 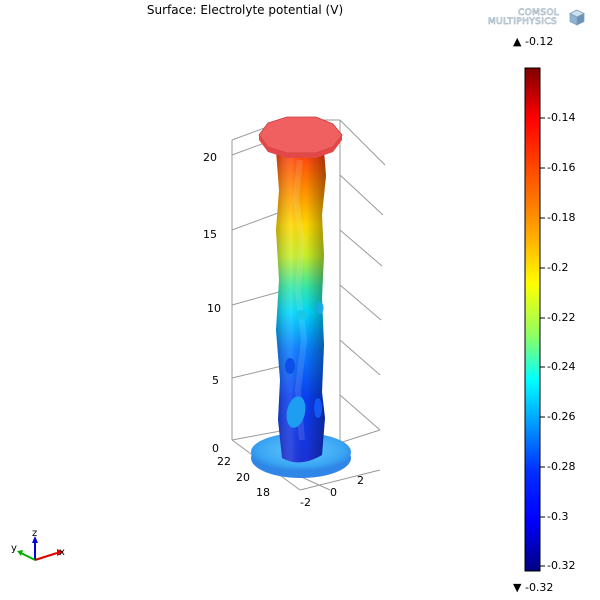 What do you see at coordinates (305, 502) in the screenshot?
I see `x-tick-minus2: -2` at bounding box center [305, 502].